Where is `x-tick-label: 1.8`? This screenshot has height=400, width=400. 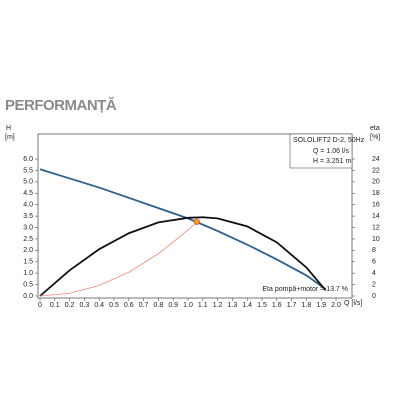 x-tick-label: 1.8 is located at coordinates (307, 305).